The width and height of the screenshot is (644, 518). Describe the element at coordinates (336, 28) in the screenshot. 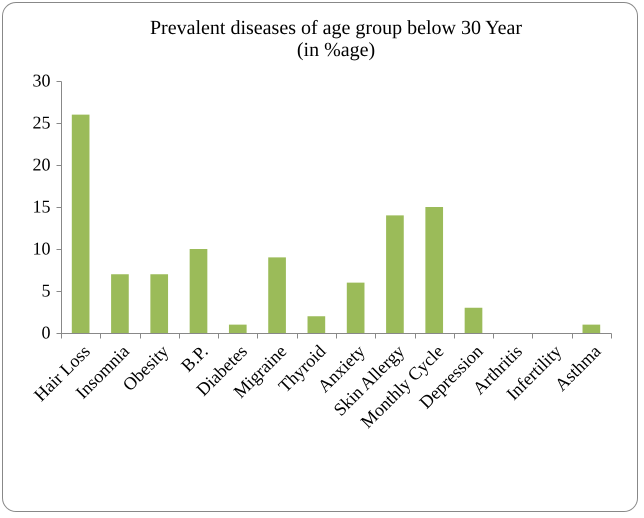

I see `chart-title: Prevalent diseases of age group below 30 Year` at that location.